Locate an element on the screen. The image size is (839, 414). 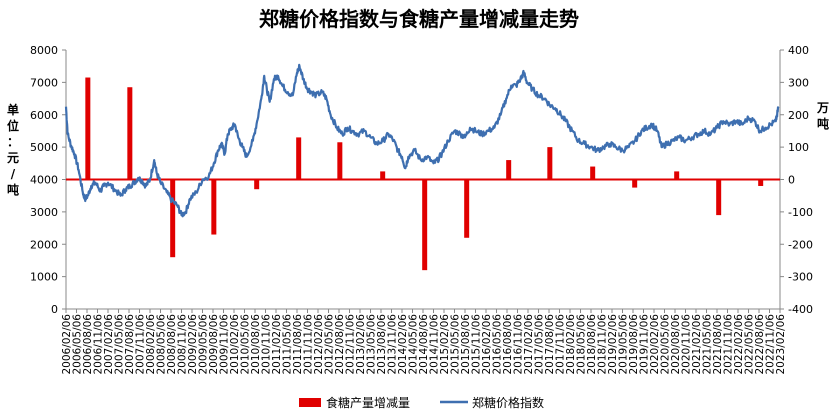
x-tick-label: 2017/02/06 is located at coordinates (529, 344).